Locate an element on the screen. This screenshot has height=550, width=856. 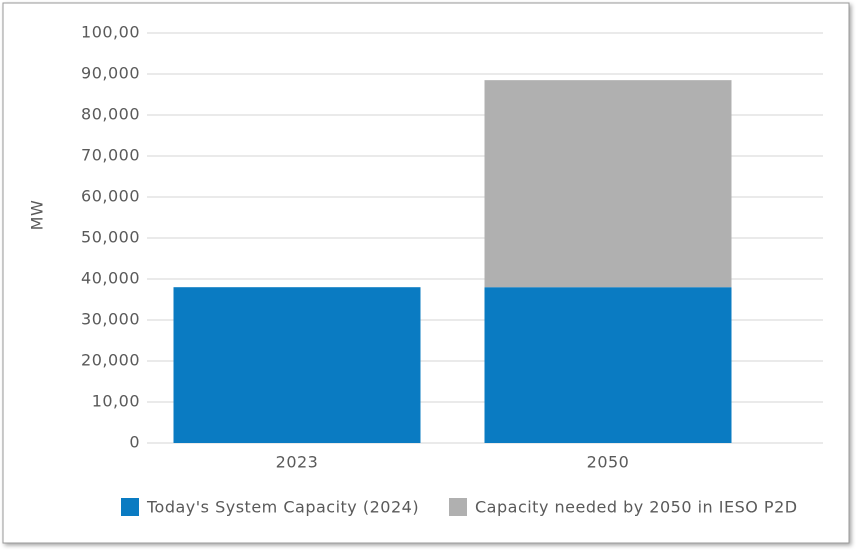
x-tick-label: 2050 is located at coordinates (608, 462).